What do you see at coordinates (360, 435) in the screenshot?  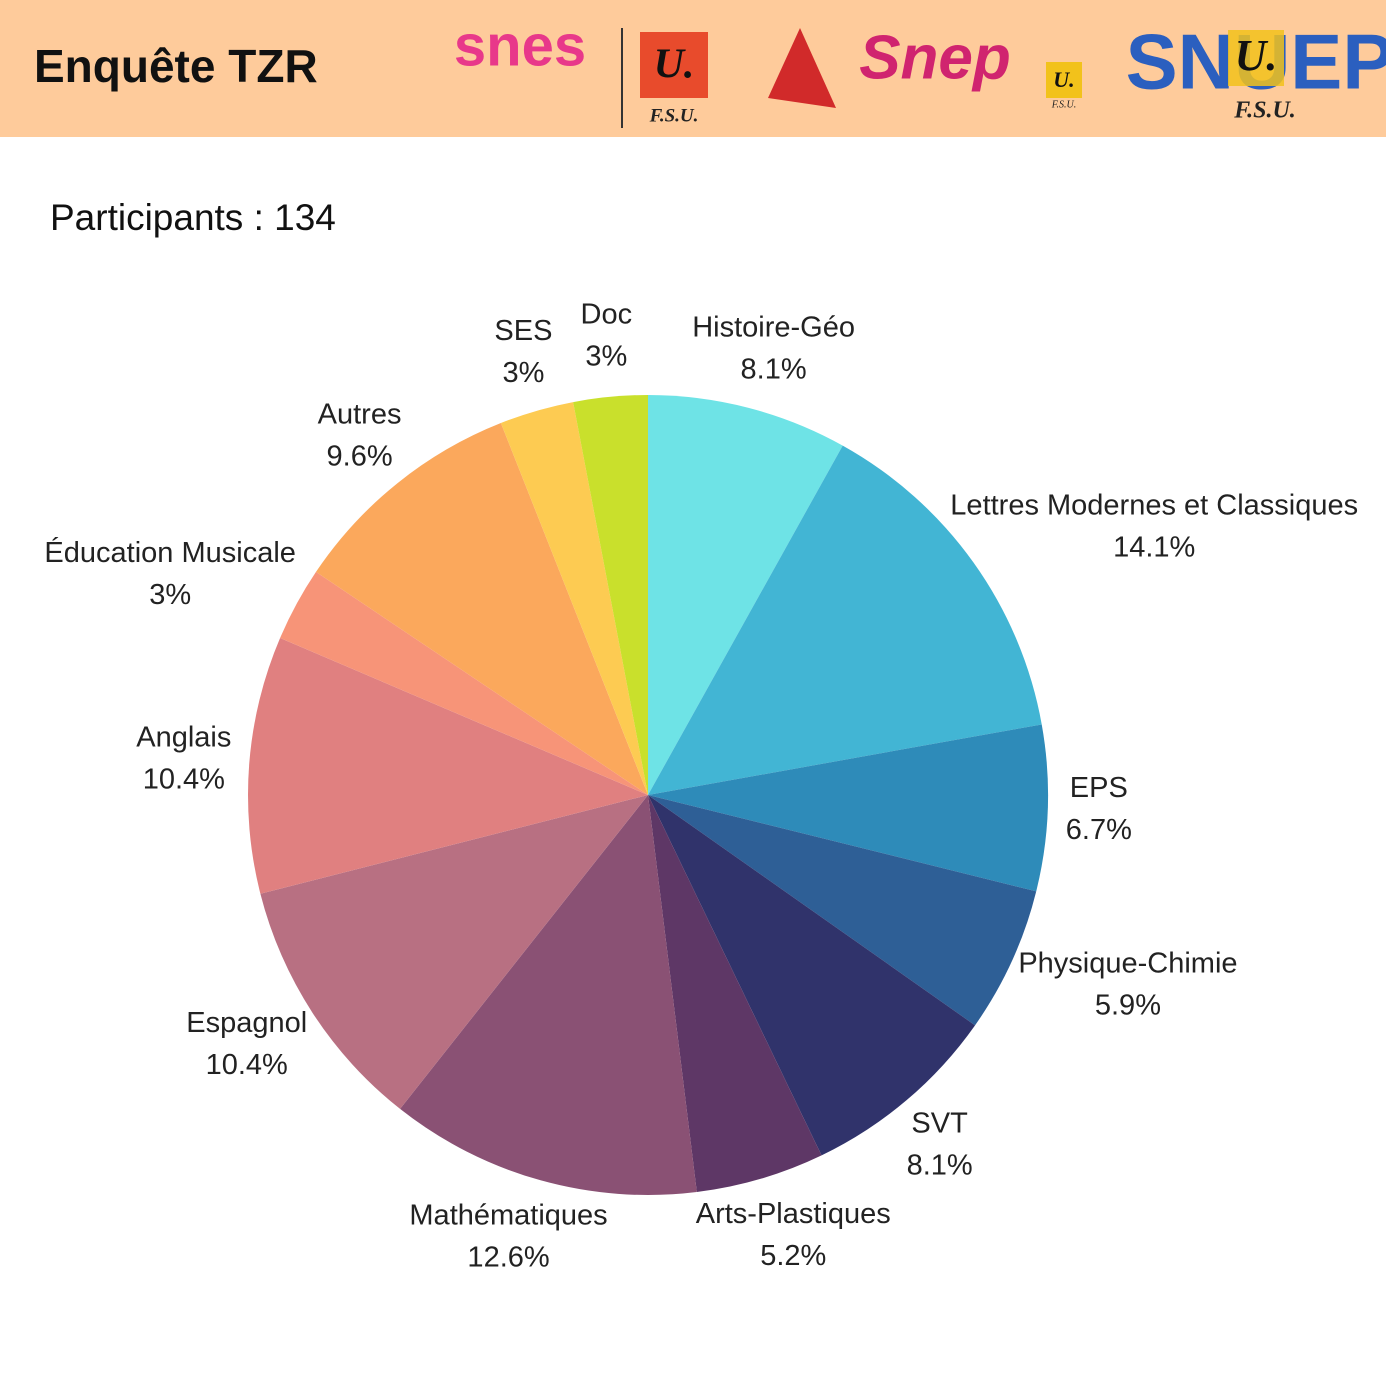 I see `slice-label: Autres 9.6%` at bounding box center [360, 435].